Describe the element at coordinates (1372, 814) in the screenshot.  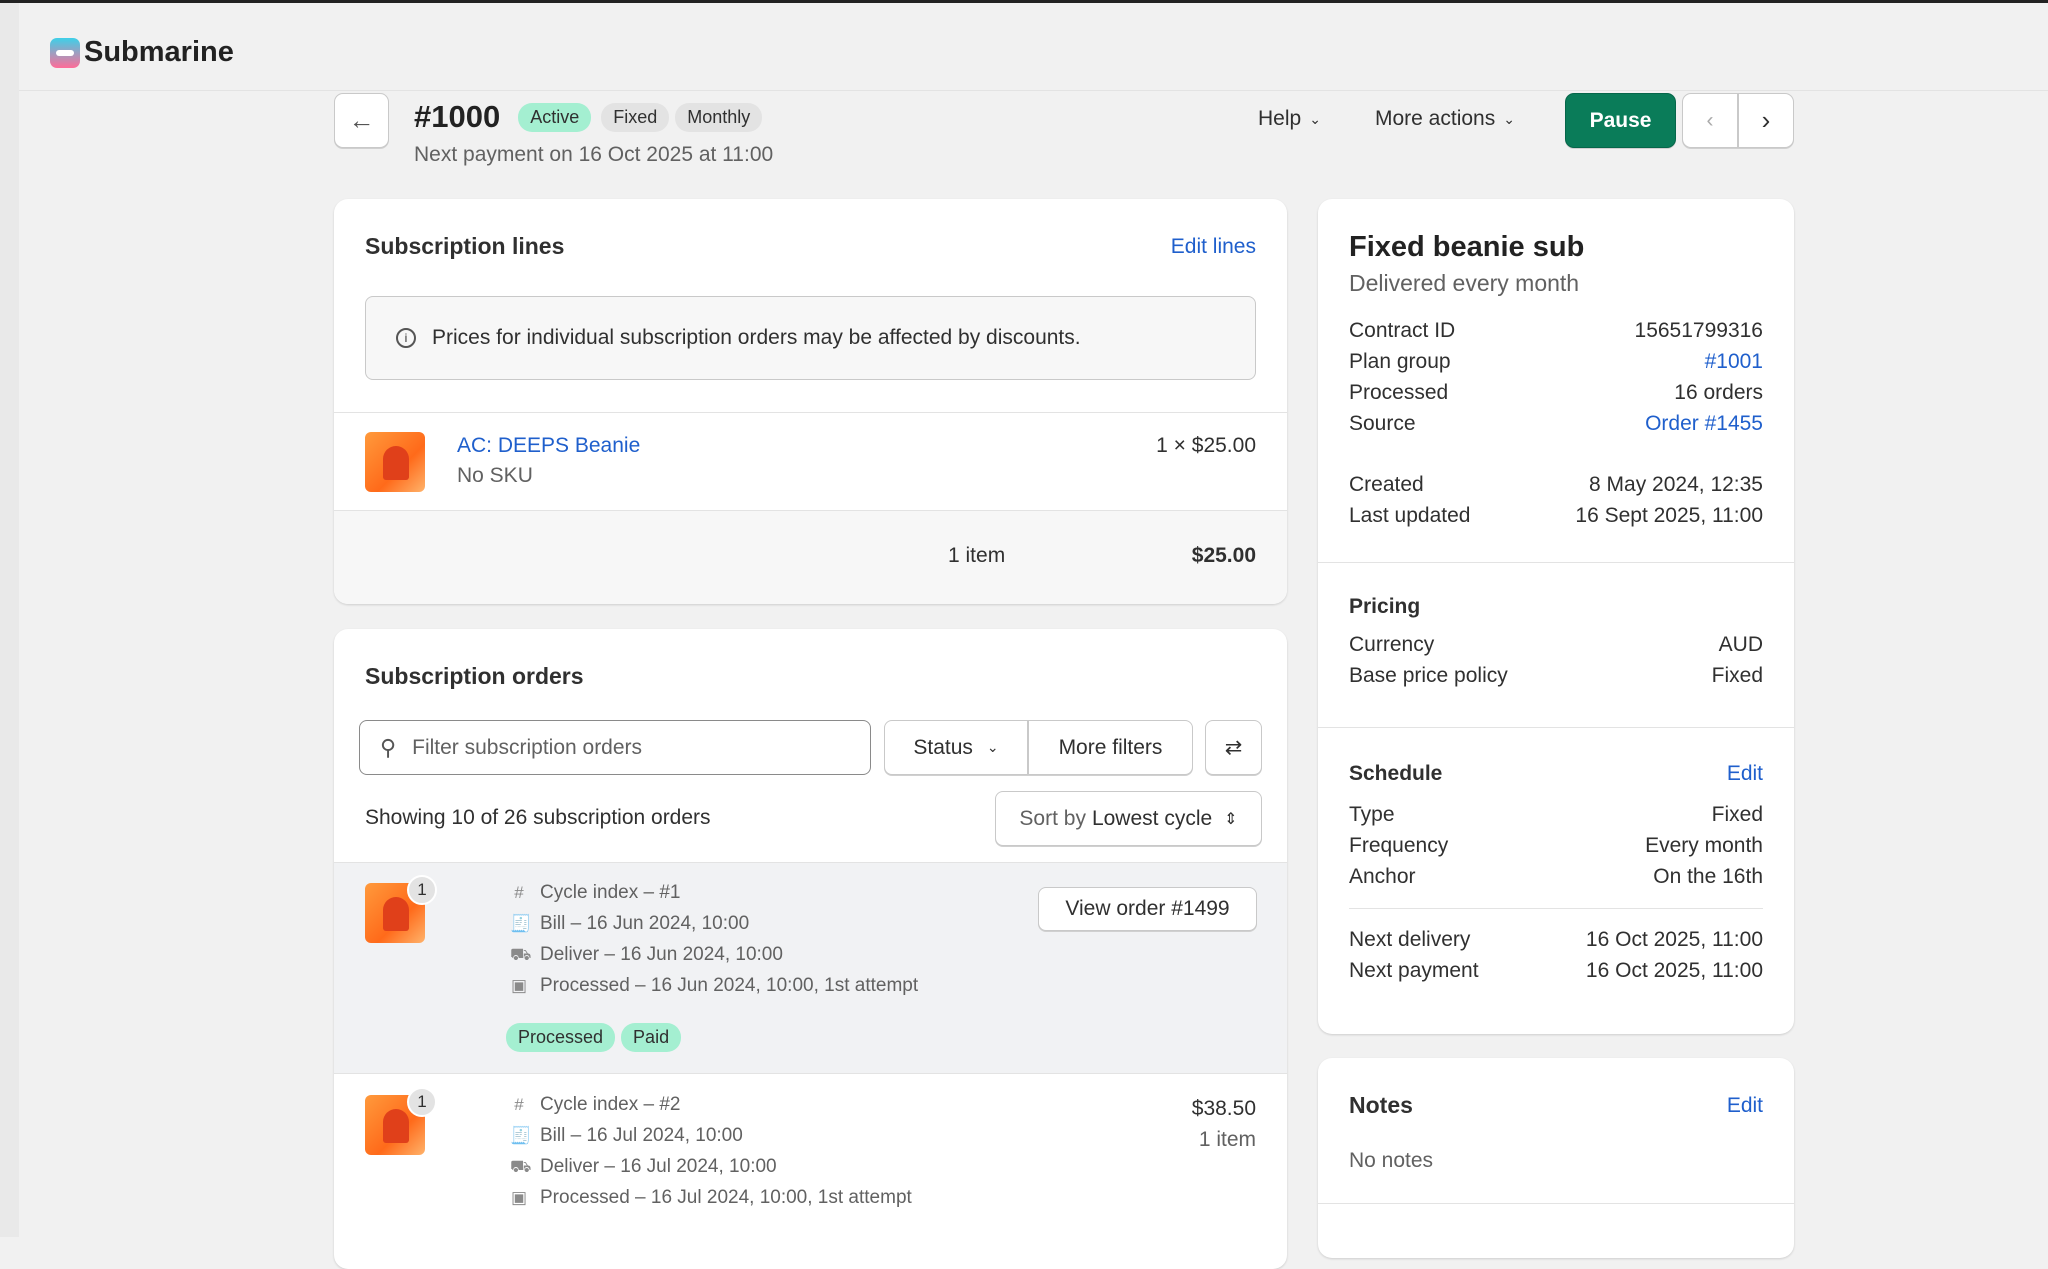
I see `detail-label: Type` at that location.